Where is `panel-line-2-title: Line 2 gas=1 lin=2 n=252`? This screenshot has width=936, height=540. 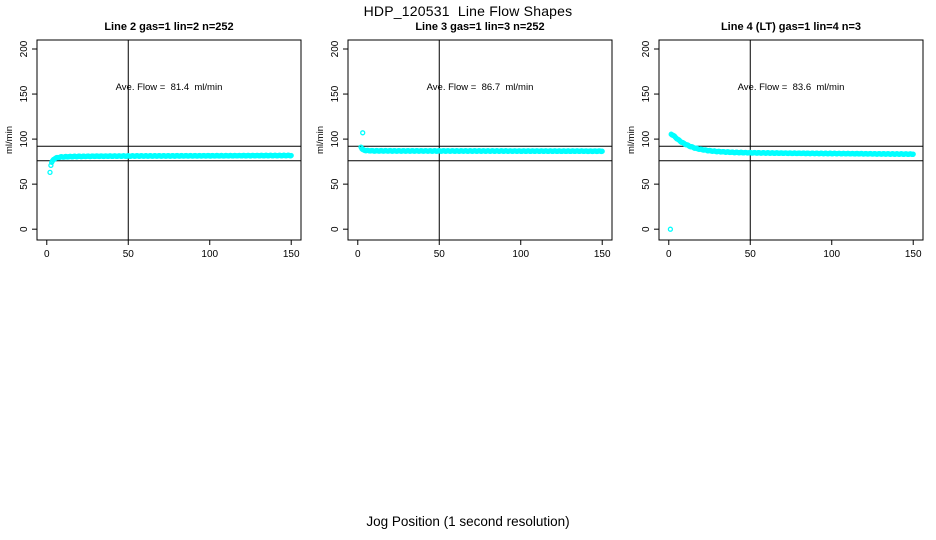 panel-line-2-title: Line 2 gas=1 lin=2 n=252 is located at coordinates (169, 27).